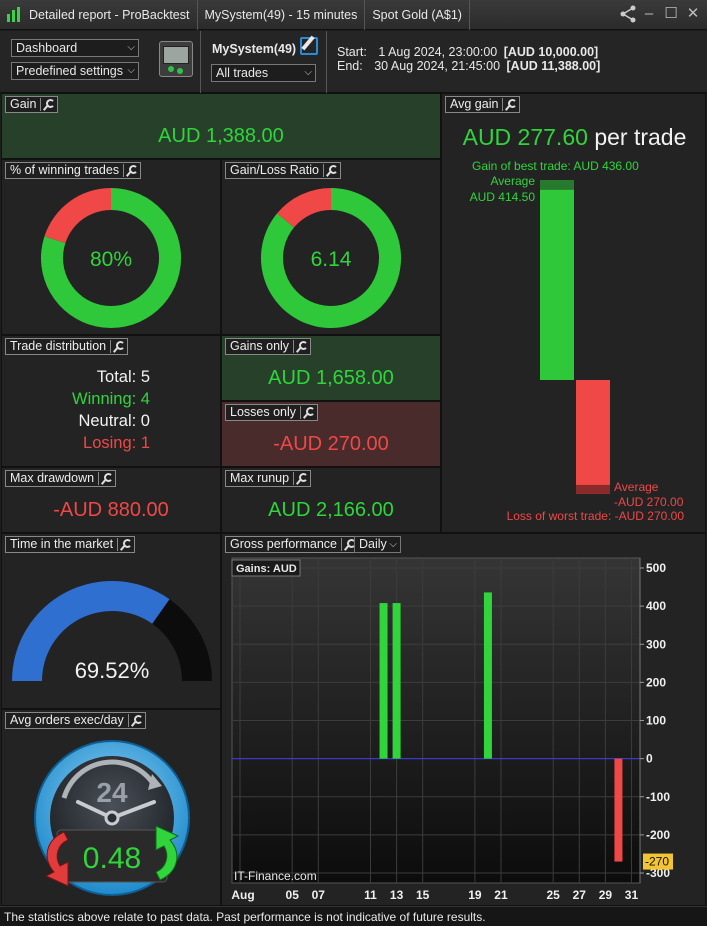  I want to click on system-settings-icon, so click(176, 59).